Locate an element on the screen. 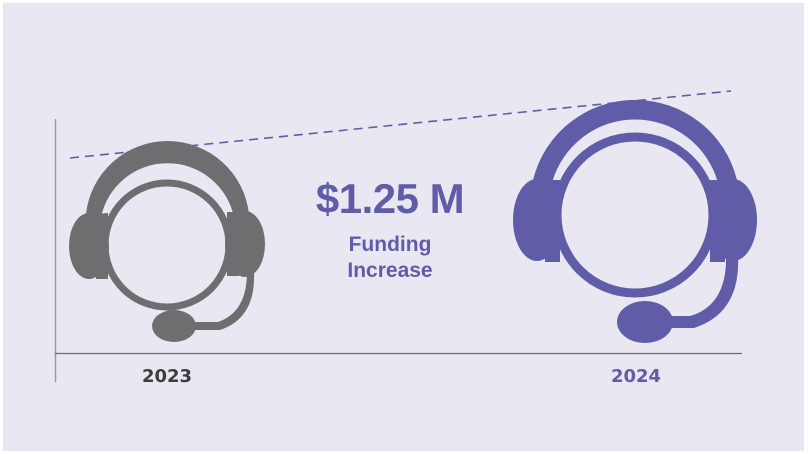 This screenshot has height=454, width=808. x-label-2024: 2024 is located at coordinates (636, 376).